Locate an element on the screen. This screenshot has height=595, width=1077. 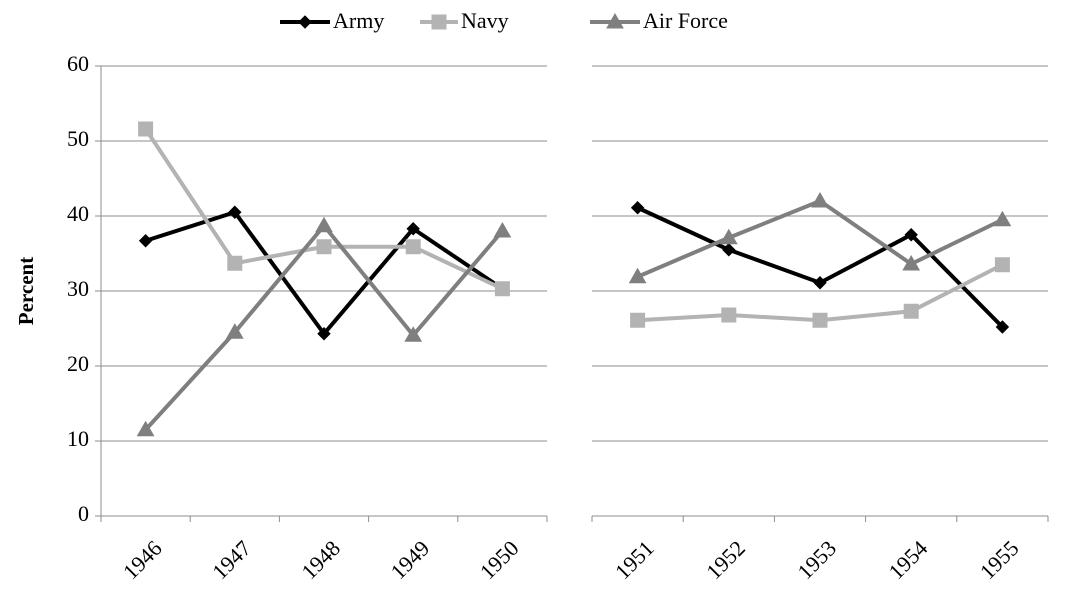
y-tick-label: 20 is located at coordinates (78, 363).